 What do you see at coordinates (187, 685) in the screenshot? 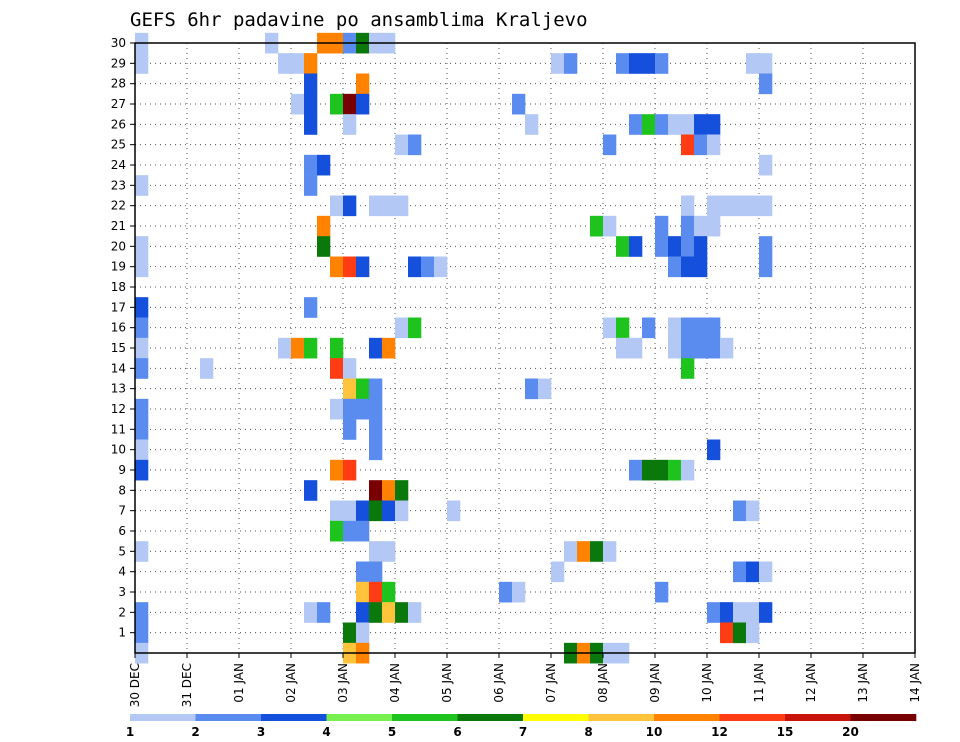
I see `x-tick-label: 31 DEC` at bounding box center [187, 685].